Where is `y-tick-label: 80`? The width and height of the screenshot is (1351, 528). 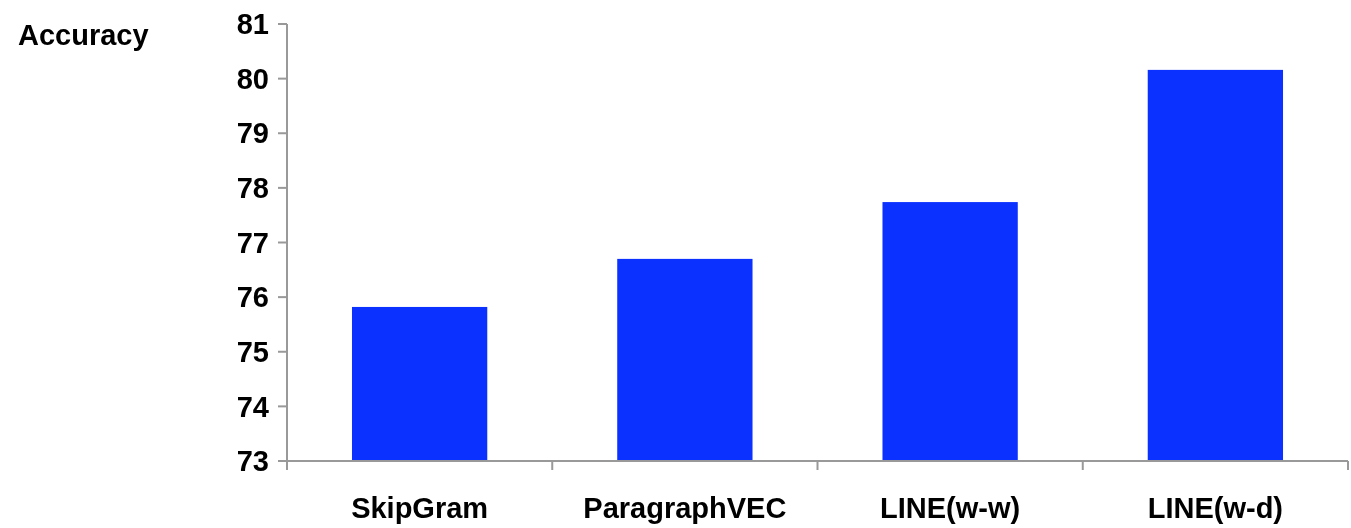
y-tick-label: 80 is located at coordinates (252, 78).